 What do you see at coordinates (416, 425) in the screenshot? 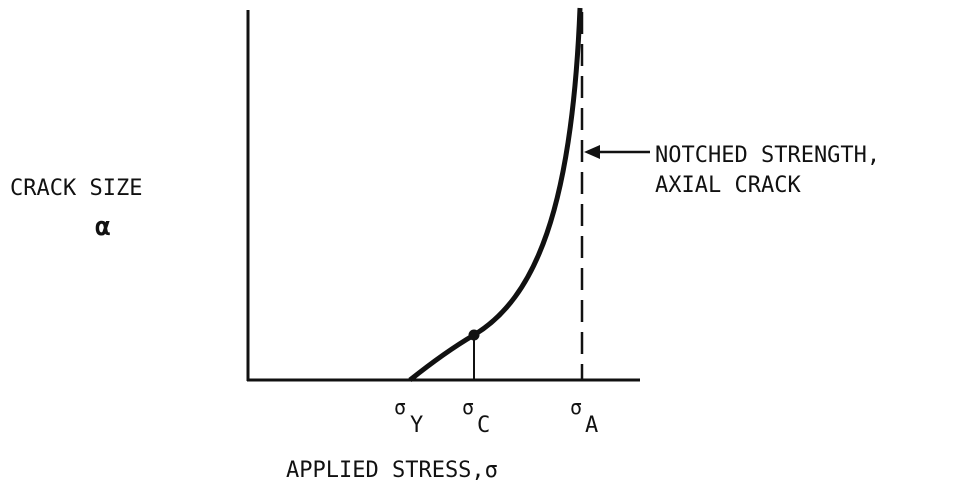
I see `stress-subscript: Y` at bounding box center [416, 425].